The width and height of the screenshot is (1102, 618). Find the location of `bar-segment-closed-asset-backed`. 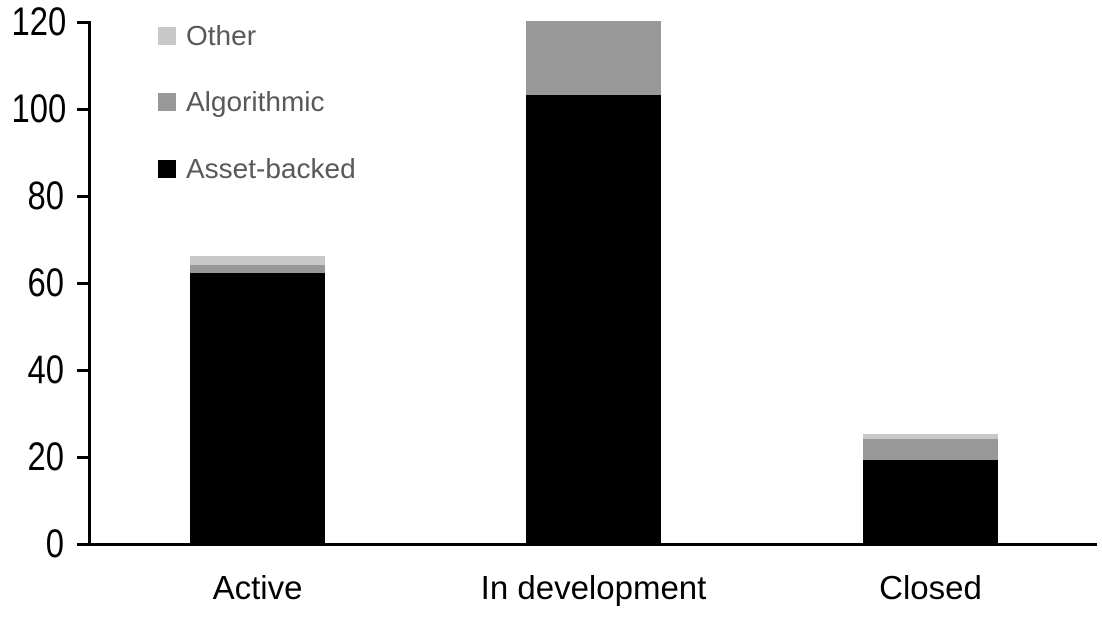

bar-segment-closed-asset-backed is located at coordinates (930, 501).